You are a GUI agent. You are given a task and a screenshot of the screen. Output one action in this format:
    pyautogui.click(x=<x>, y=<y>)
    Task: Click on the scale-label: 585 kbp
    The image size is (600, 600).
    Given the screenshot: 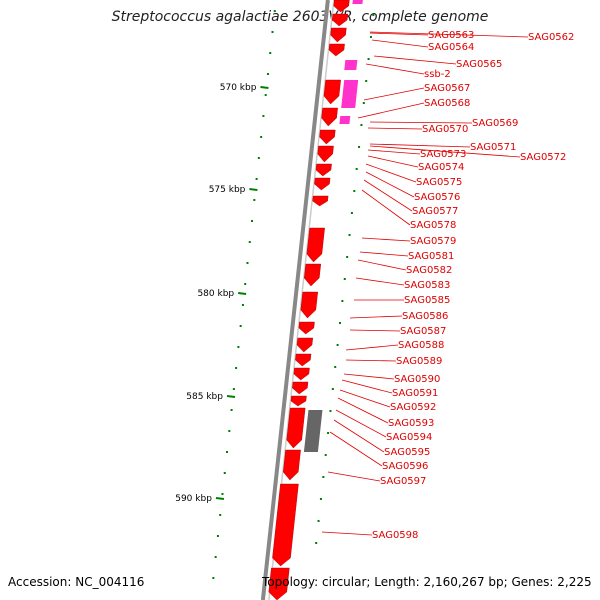 What is the action you would take?
    pyautogui.click(x=204, y=397)
    